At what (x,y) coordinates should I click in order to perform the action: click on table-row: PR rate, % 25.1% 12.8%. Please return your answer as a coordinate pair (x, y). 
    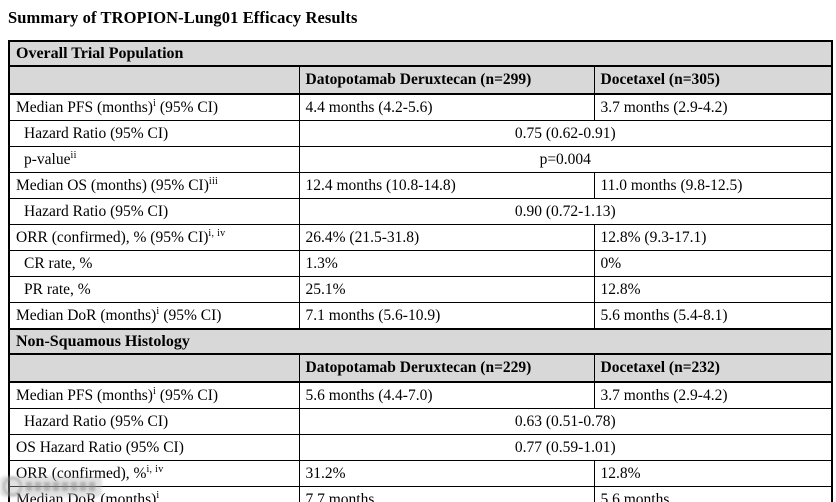
    Looking at the image, I should click on (420, 289).